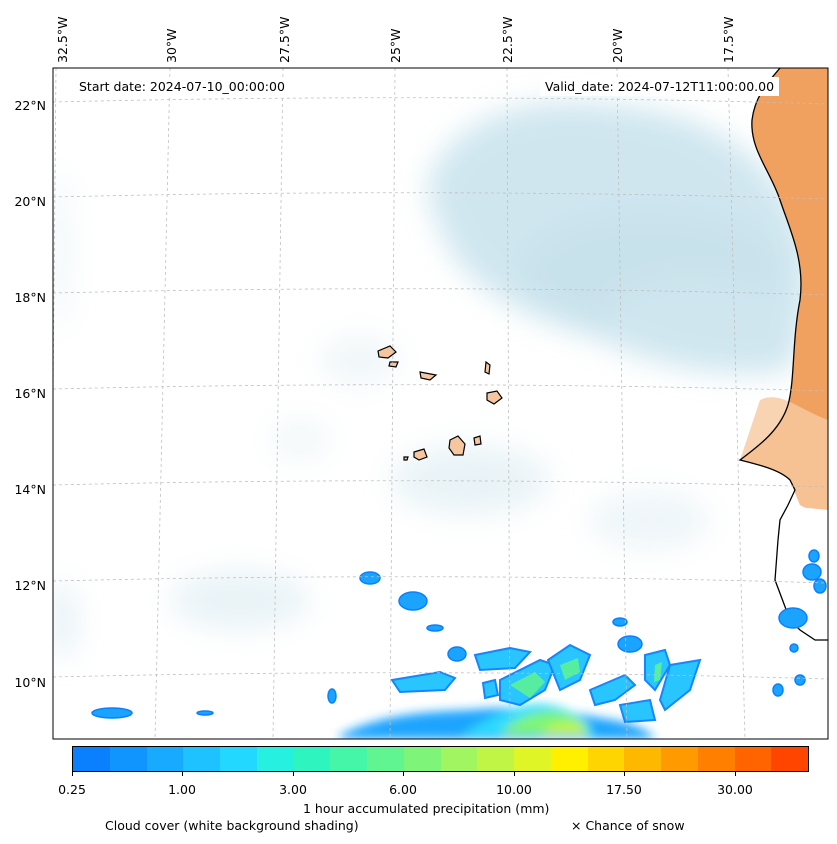 The width and height of the screenshot is (837, 844). I want to click on lat-label-12n: 12°N, so click(30, 585).